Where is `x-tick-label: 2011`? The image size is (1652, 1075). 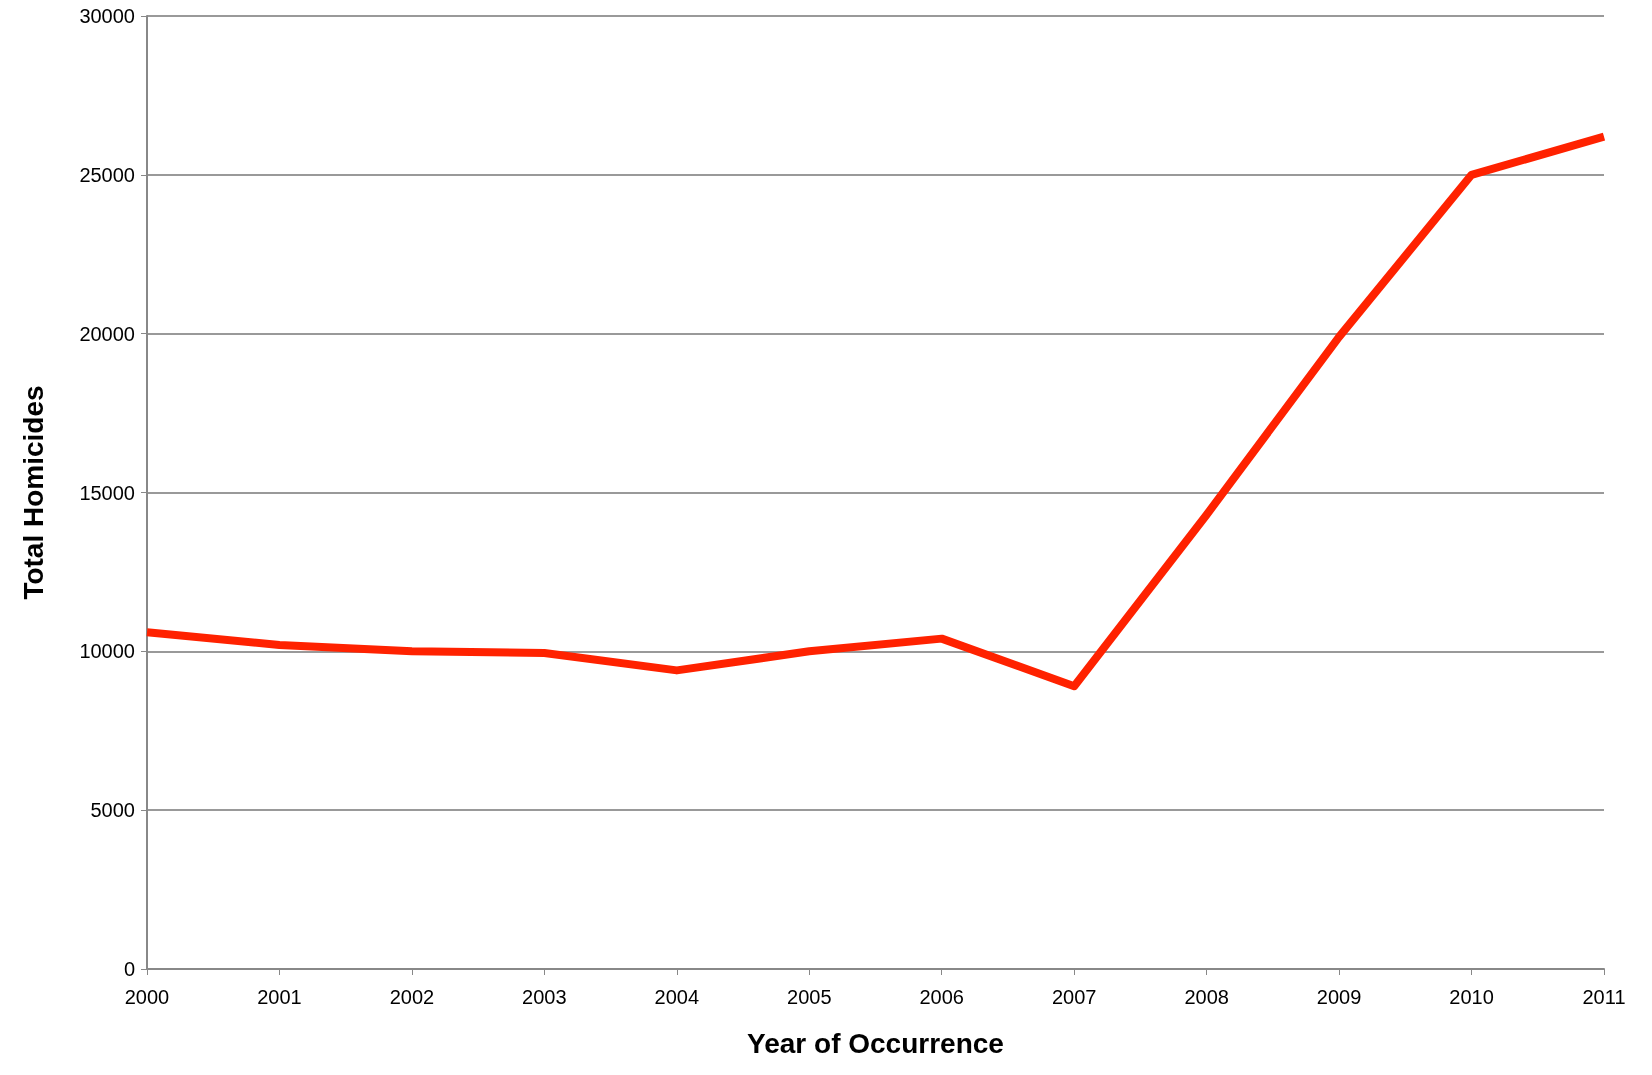
x-tick-label: 2011 is located at coordinates (1604, 997).